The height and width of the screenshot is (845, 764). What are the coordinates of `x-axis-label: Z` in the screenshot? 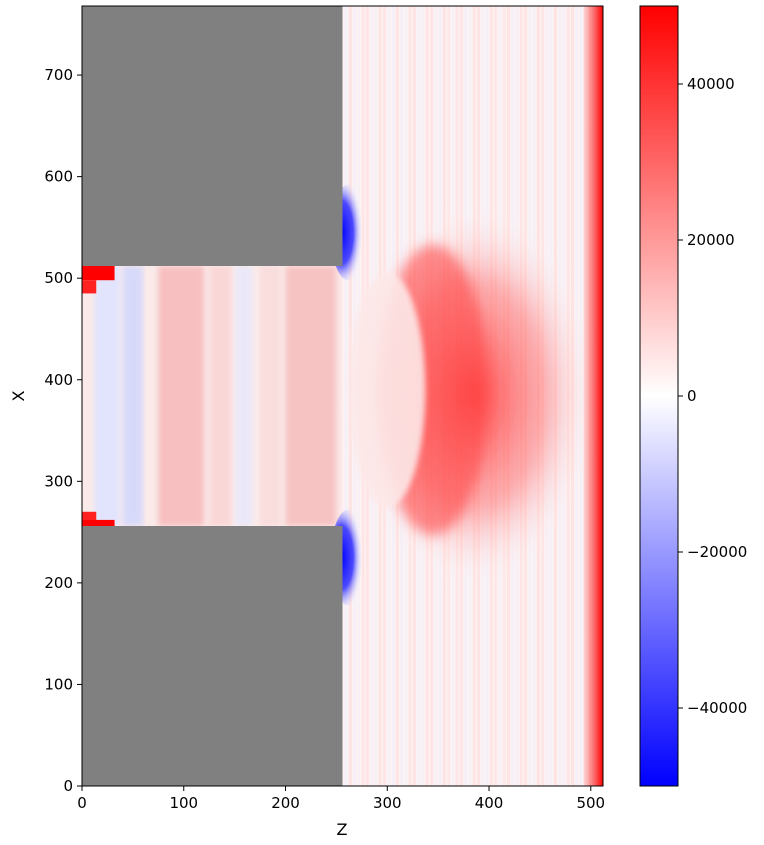 It's located at (342, 829).